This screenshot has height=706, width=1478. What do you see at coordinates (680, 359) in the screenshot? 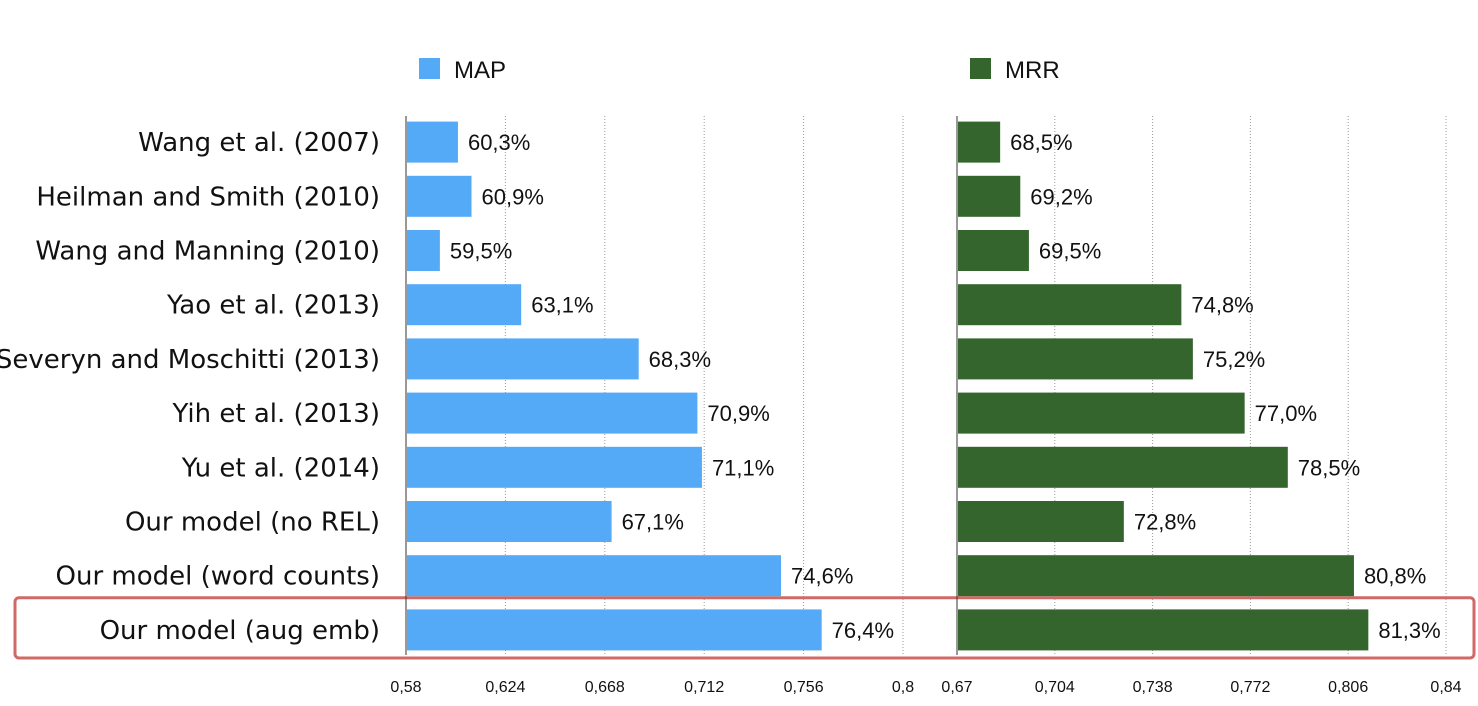
I see `data-label: 68,3%` at bounding box center [680, 359].